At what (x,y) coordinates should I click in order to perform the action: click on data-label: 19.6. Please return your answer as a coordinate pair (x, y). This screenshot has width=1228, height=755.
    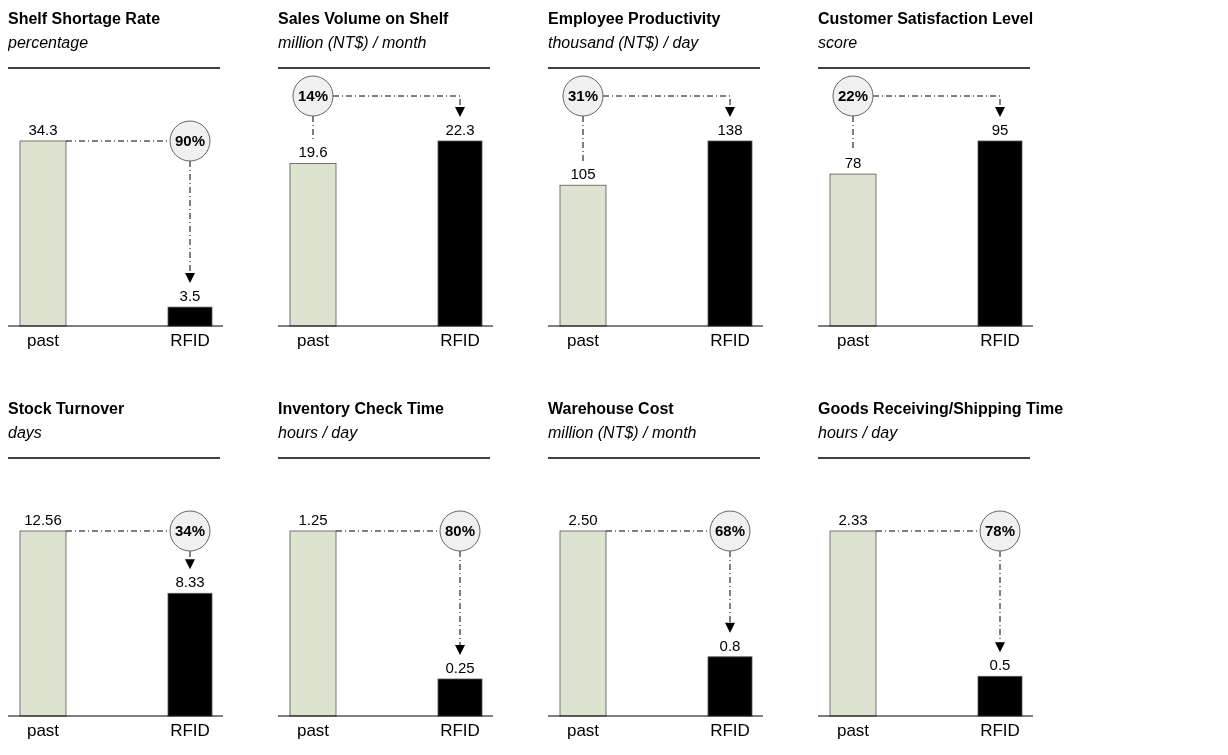
    Looking at the image, I should click on (313, 152).